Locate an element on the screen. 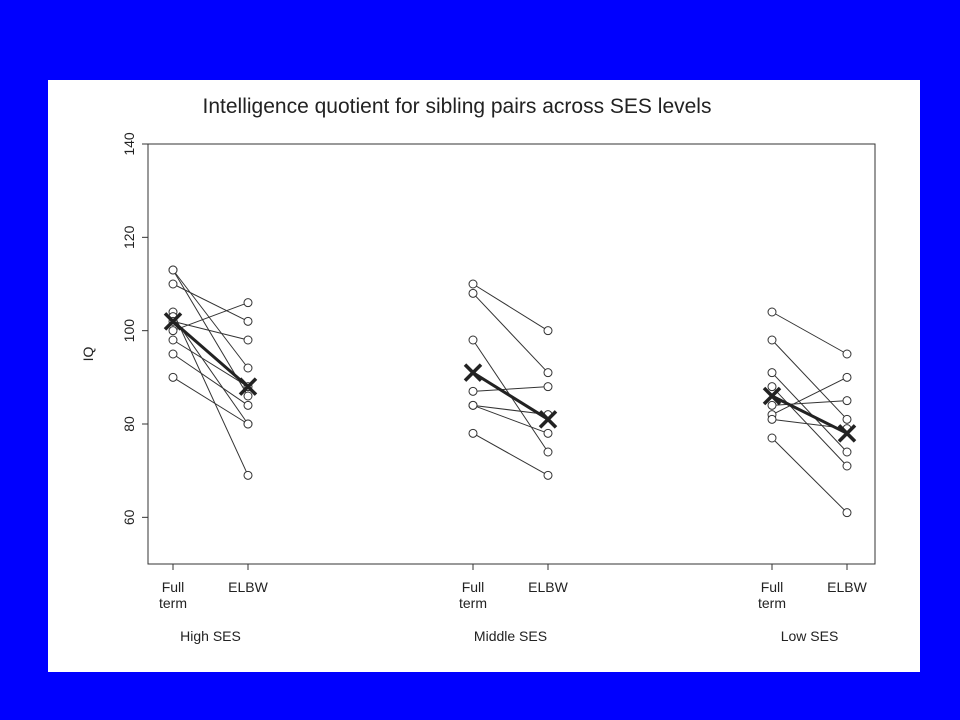  y-tick-label: 140 is located at coordinates (129, 144).